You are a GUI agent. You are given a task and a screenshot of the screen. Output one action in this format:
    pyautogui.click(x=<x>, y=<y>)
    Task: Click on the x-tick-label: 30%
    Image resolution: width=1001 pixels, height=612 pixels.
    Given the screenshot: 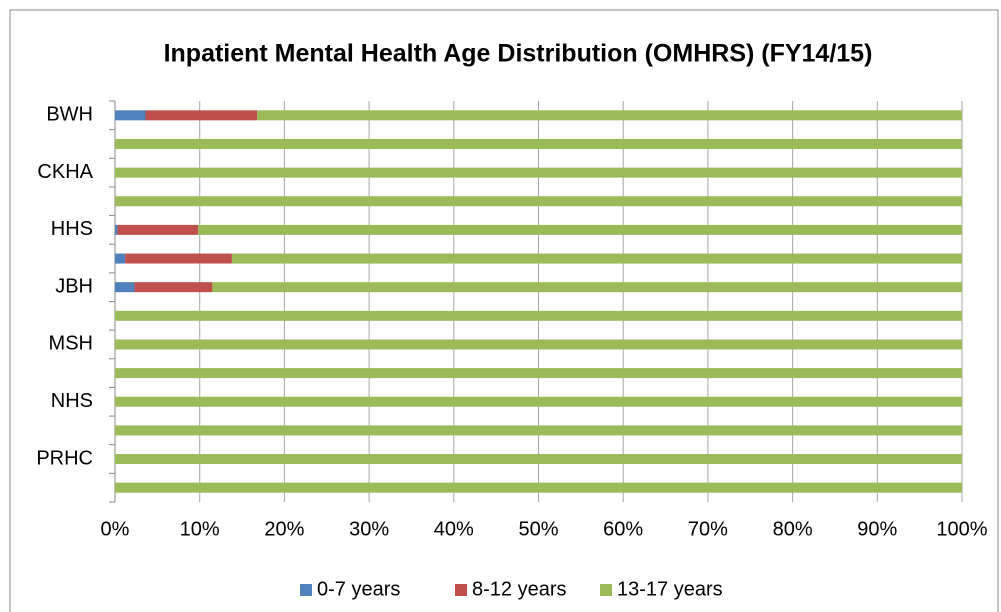 What is the action you would take?
    pyautogui.click(x=369, y=529)
    